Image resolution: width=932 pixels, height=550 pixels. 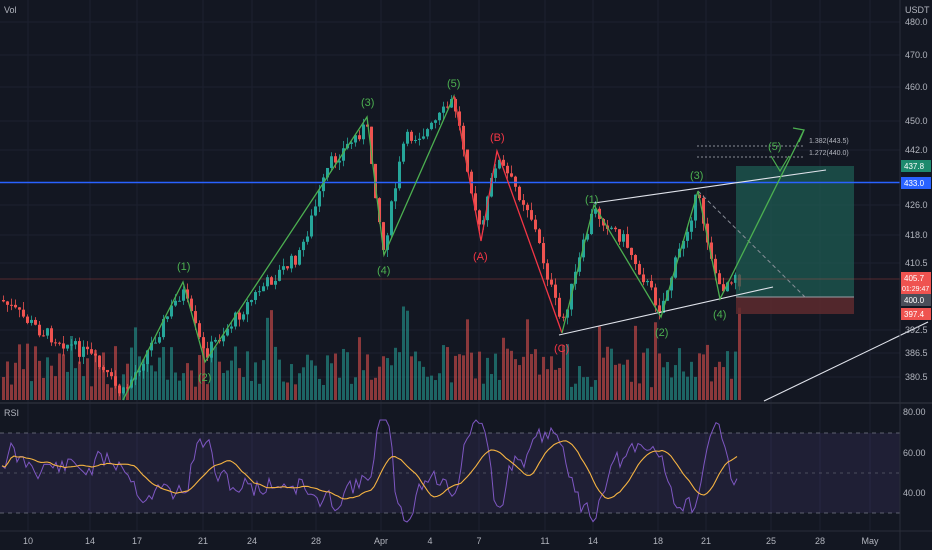 I want to click on target-zone, so click(x=795, y=231).